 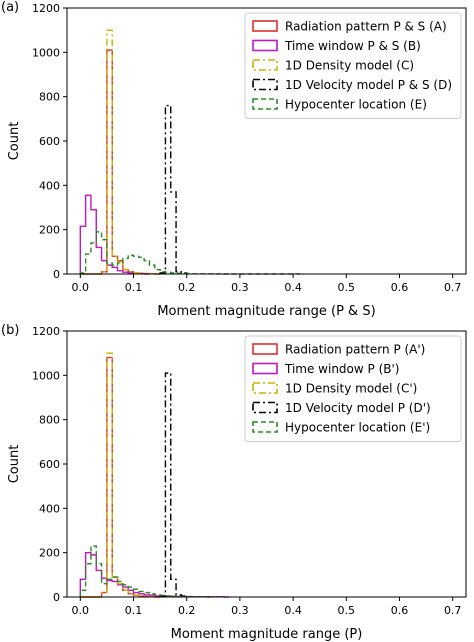 What do you see at coordinates (357, 428) in the screenshot?
I see `legend-entry-E: Hypocenter location (E')` at bounding box center [357, 428].